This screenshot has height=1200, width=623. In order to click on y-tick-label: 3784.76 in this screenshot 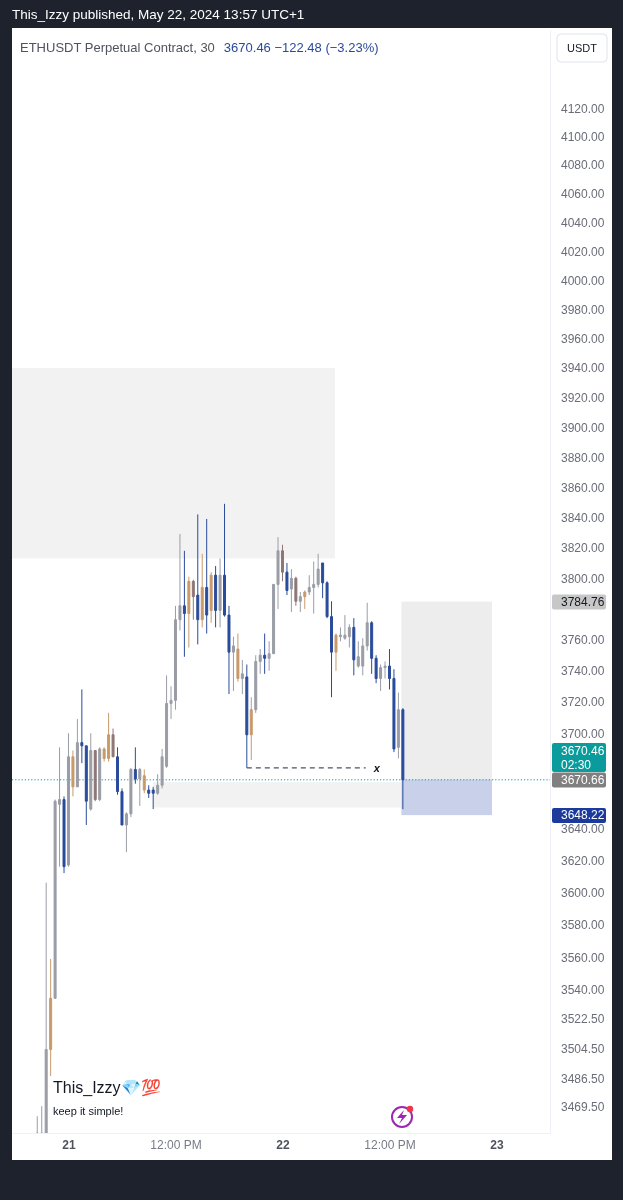, I will do `click(583, 601)`.